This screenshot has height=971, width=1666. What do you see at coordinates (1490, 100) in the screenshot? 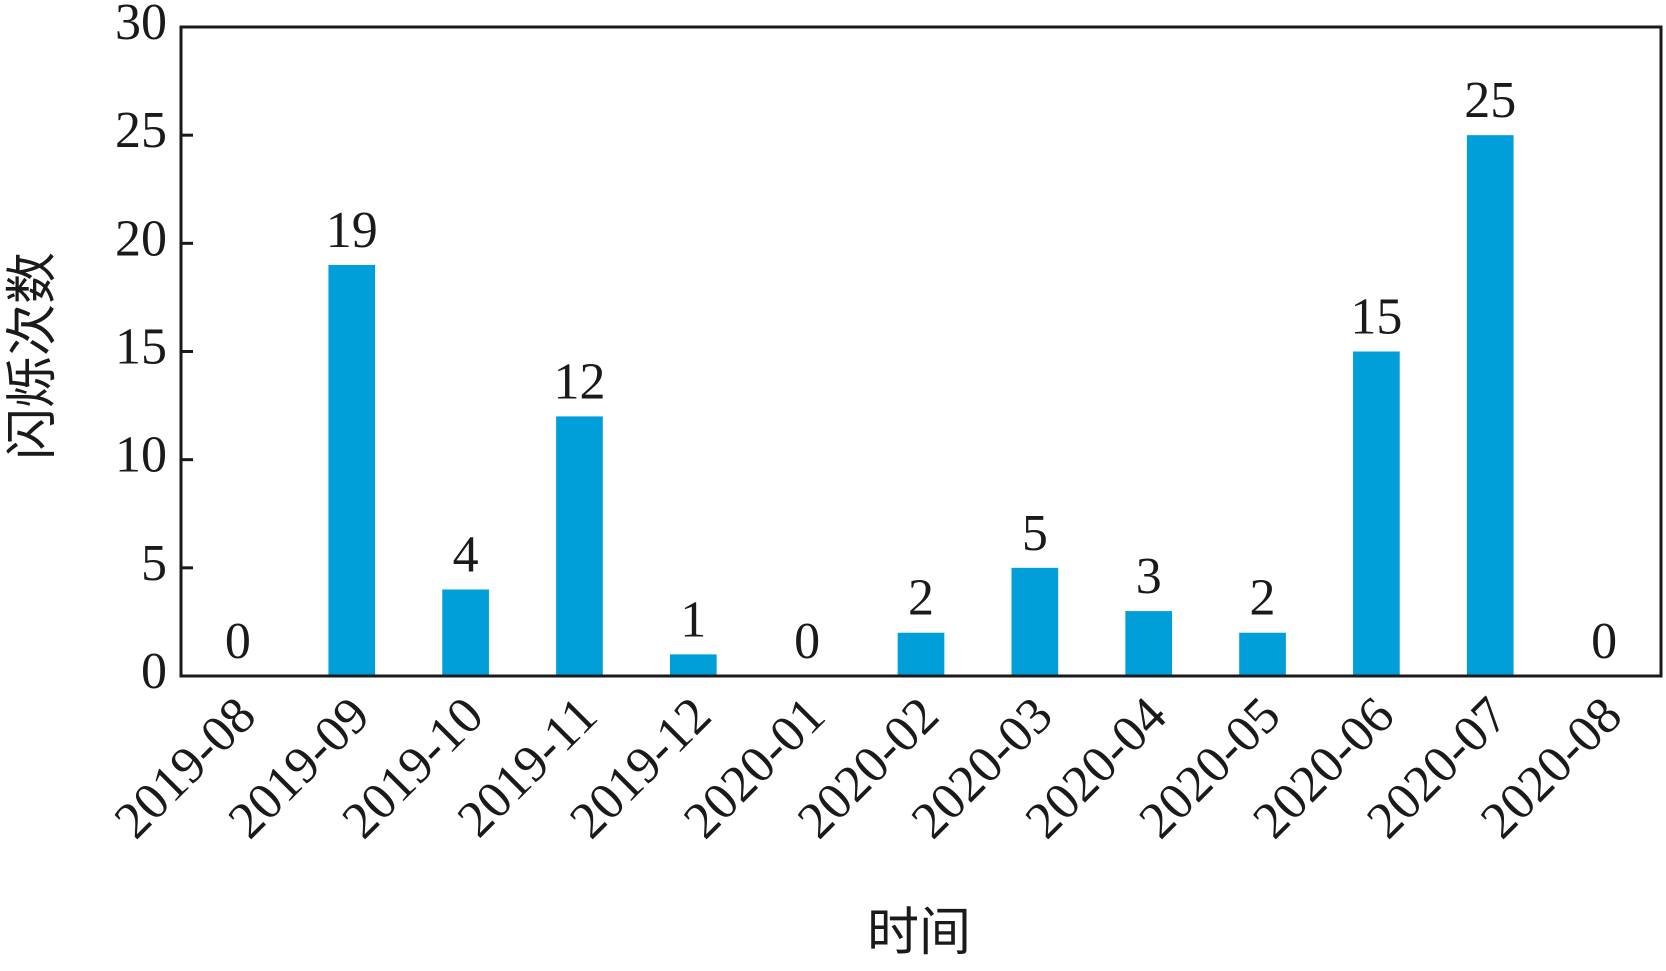
I see `data-label: 25` at bounding box center [1490, 100].